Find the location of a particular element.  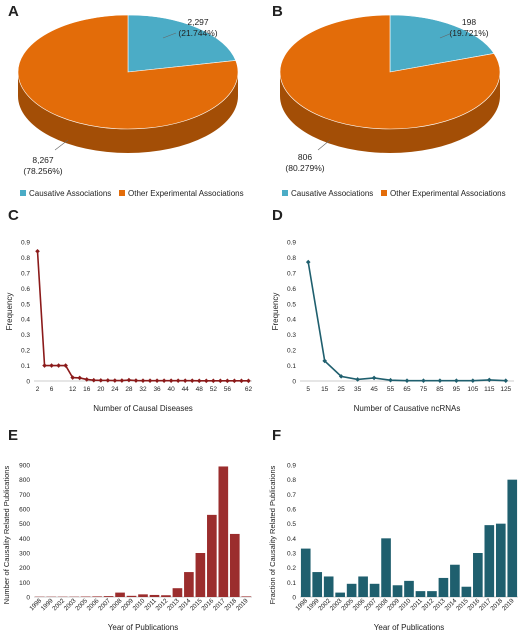

pie-value-label: 8,267 is located at coordinates (43, 160).